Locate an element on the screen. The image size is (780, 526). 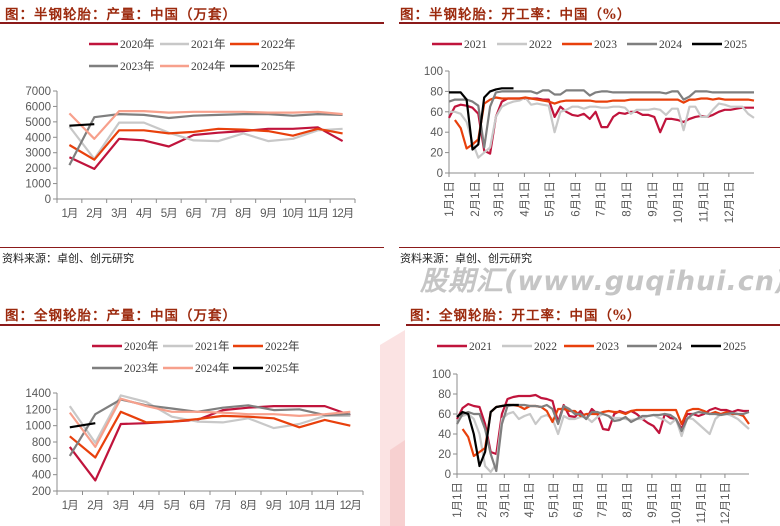
y-tick-label: 7000 is located at coordinates (38, 92).